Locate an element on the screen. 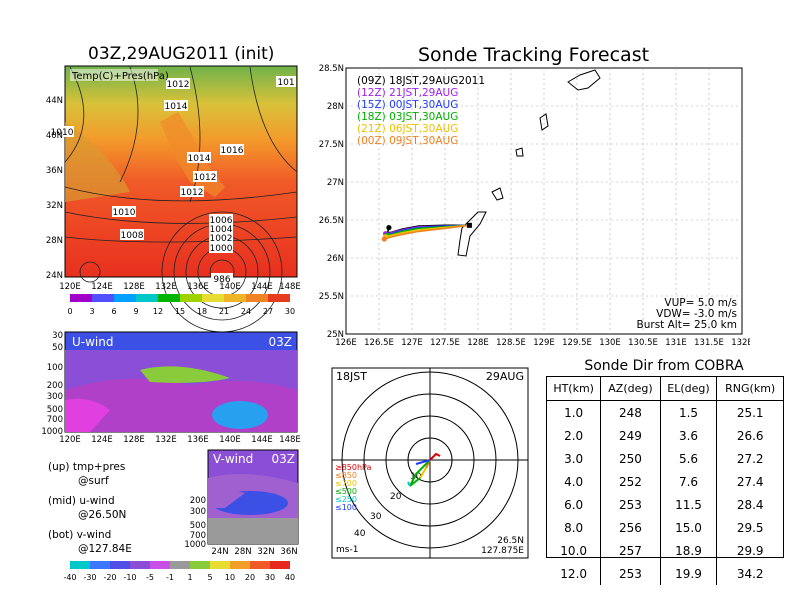  v-wind-time: 03Z is located at coordinates (284, 459).